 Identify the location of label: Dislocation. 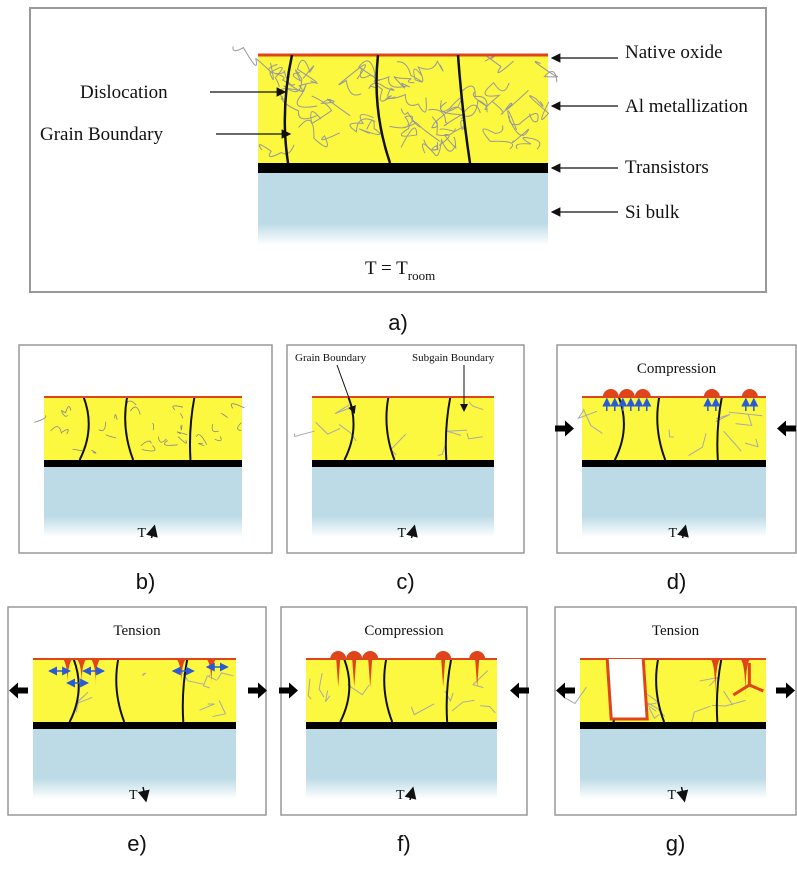
(124, 92).